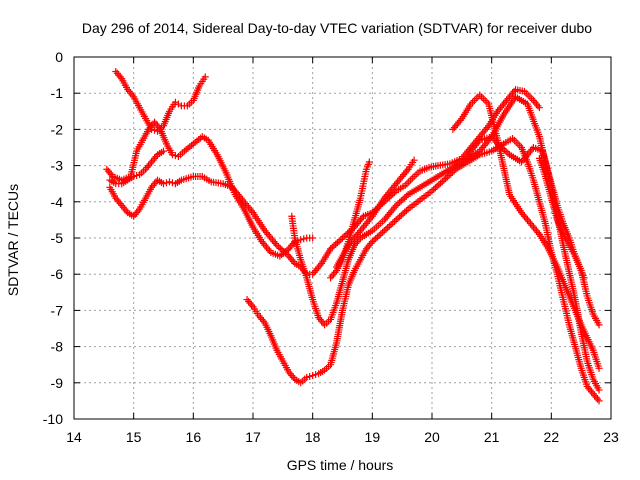 This screenshot has height=480, width=640. I want to click on y-tick-label: -4, so click(57, 202).